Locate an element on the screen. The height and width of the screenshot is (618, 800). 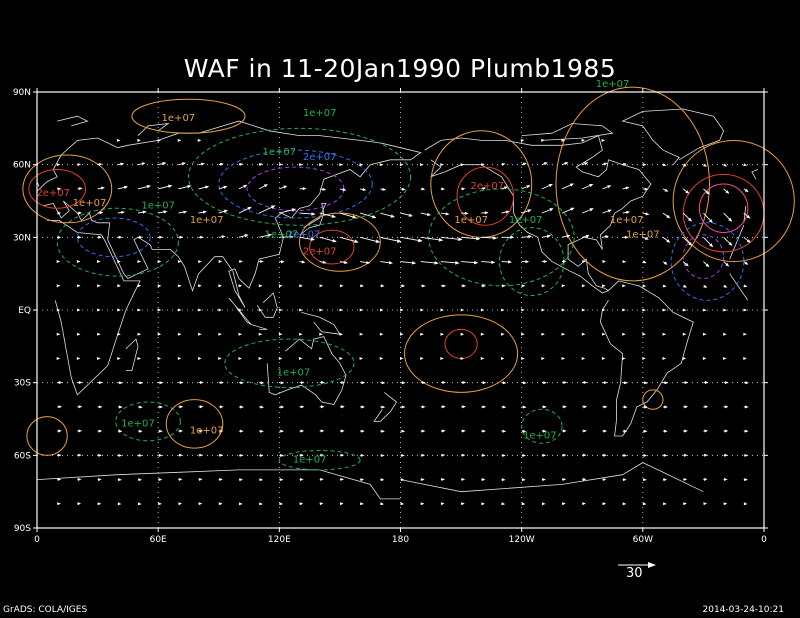
lat-tick-label: 30N is located at coordinates (22, 238).